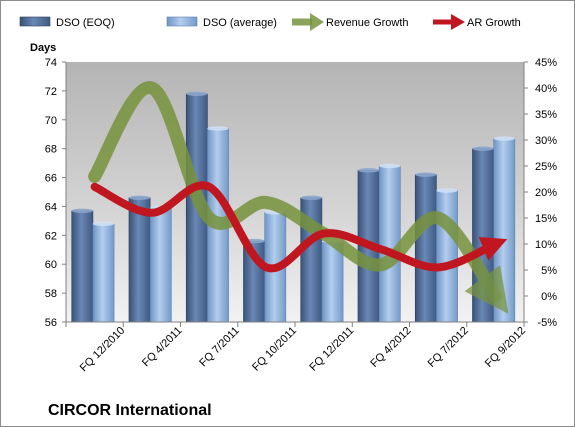 This screenshot has width=575, height=427. Describe the element at coordinates (367, 23) in the screenshot. I see `legend-label-revenue-growth: Revenue Growth` at that location.